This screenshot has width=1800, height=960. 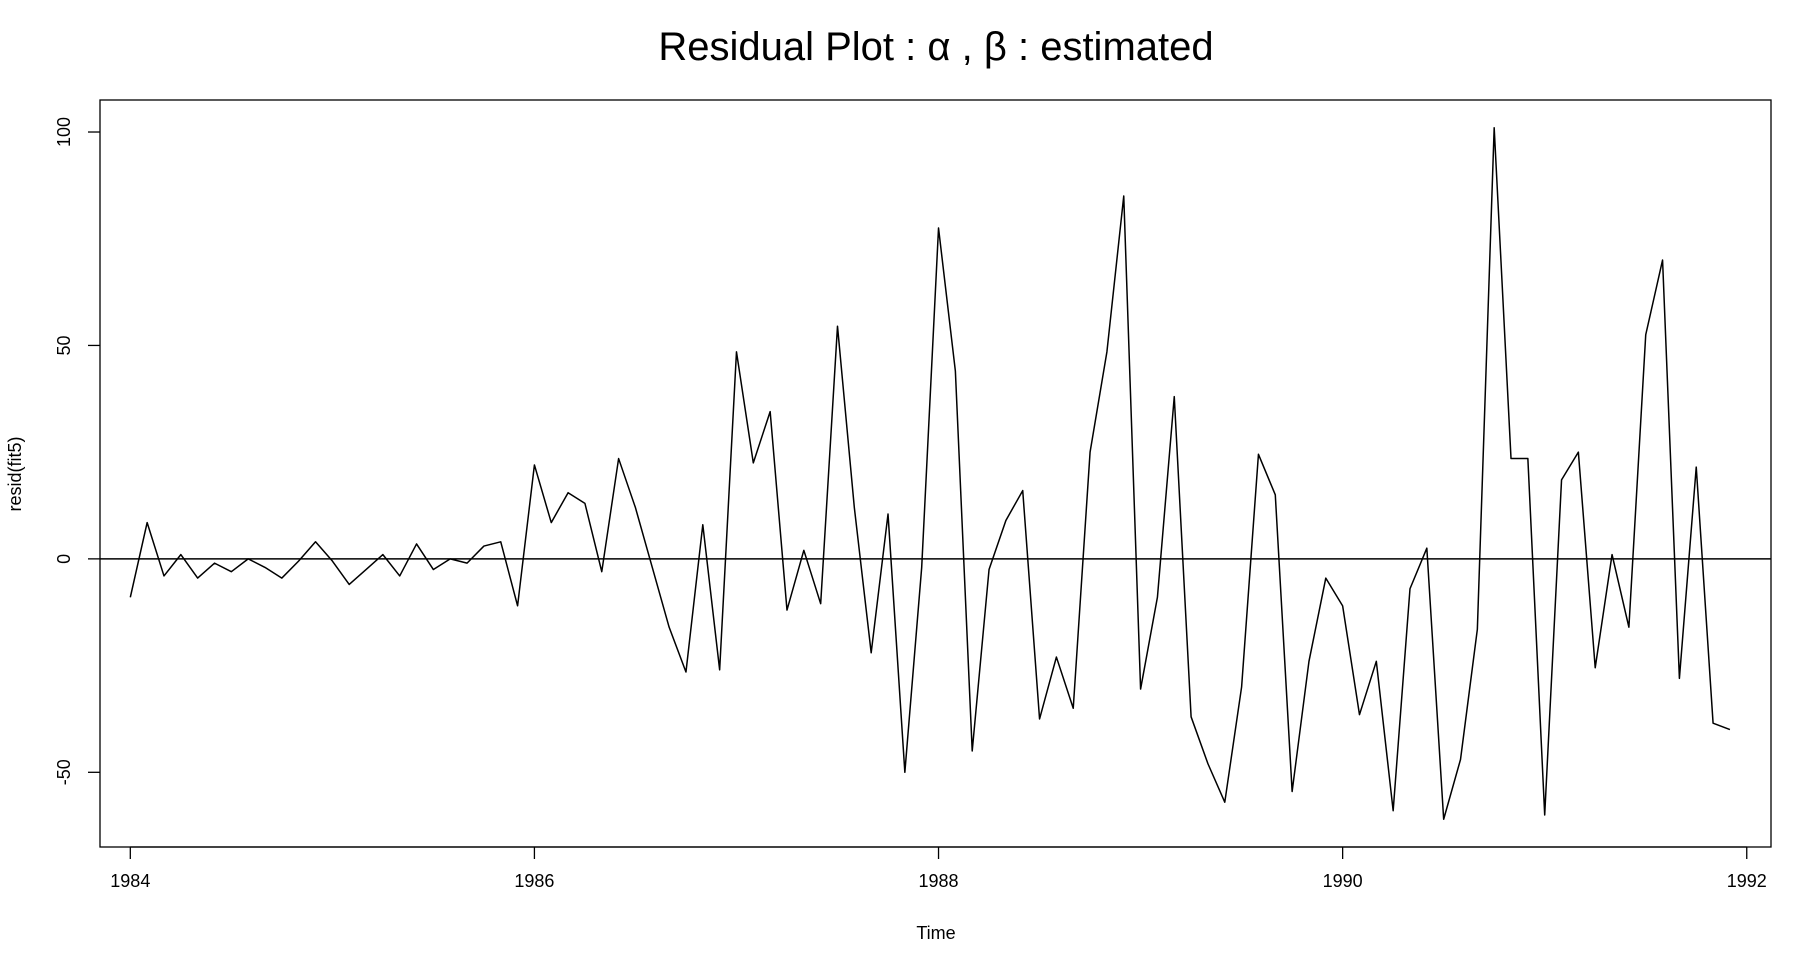 I want to click on y-tick-label-100: 100, so click(x=64, y=132).